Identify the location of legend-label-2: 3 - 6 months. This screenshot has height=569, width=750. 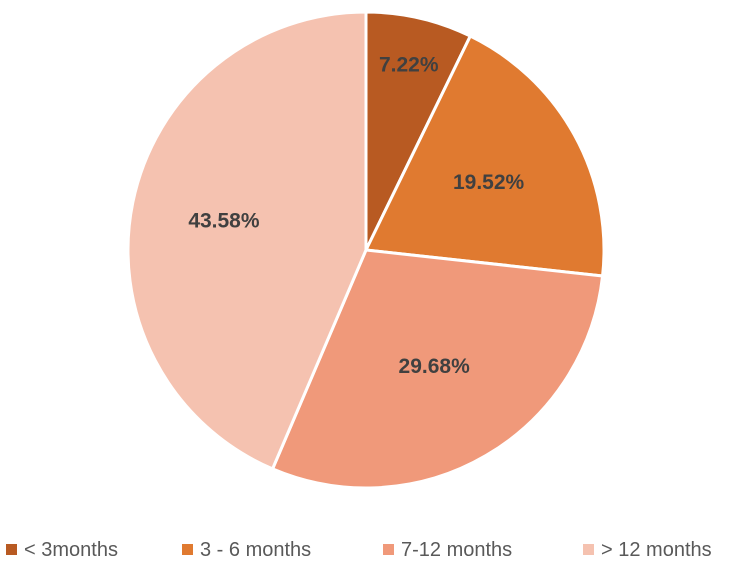
(255, 550).